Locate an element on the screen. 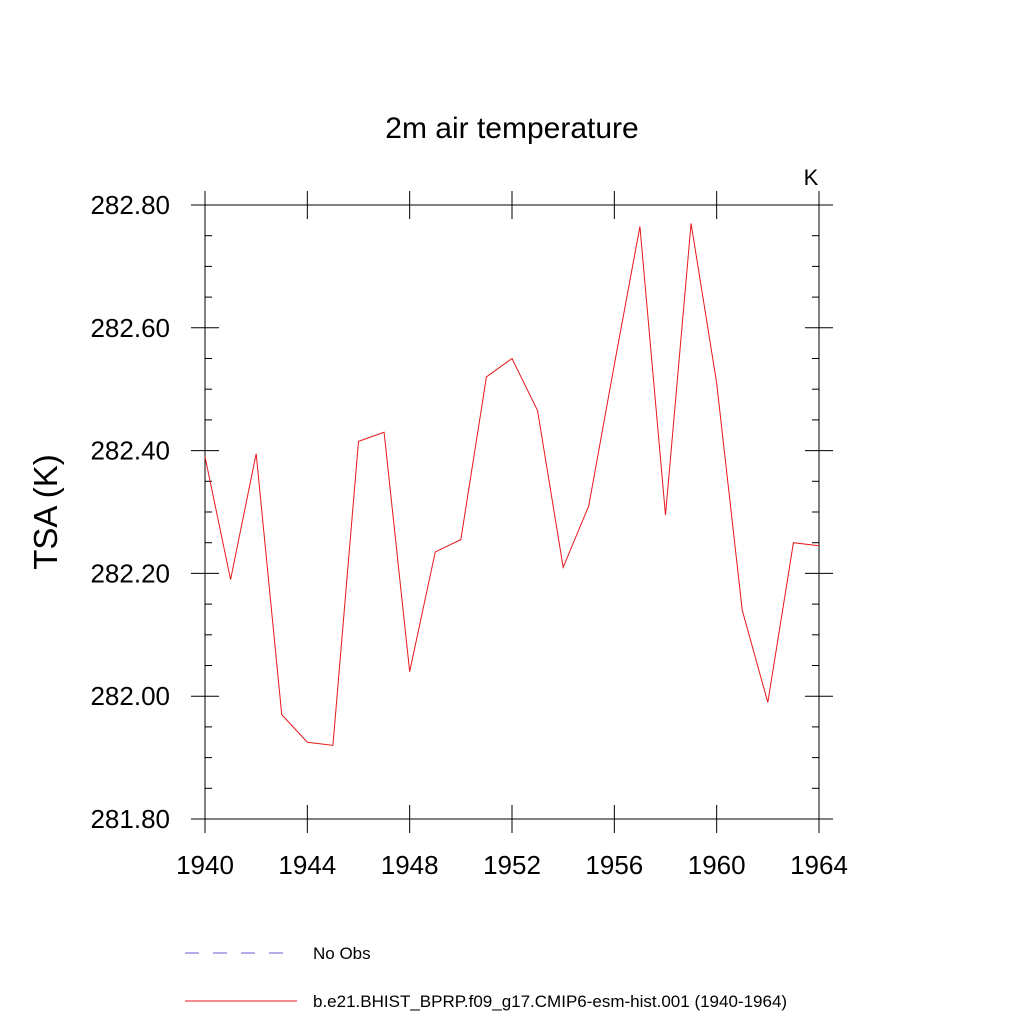 Image resolution: width=1024 pixels, height=1024 pixels. y-tick-label: 281.80 is located at coordinates (130, 819).